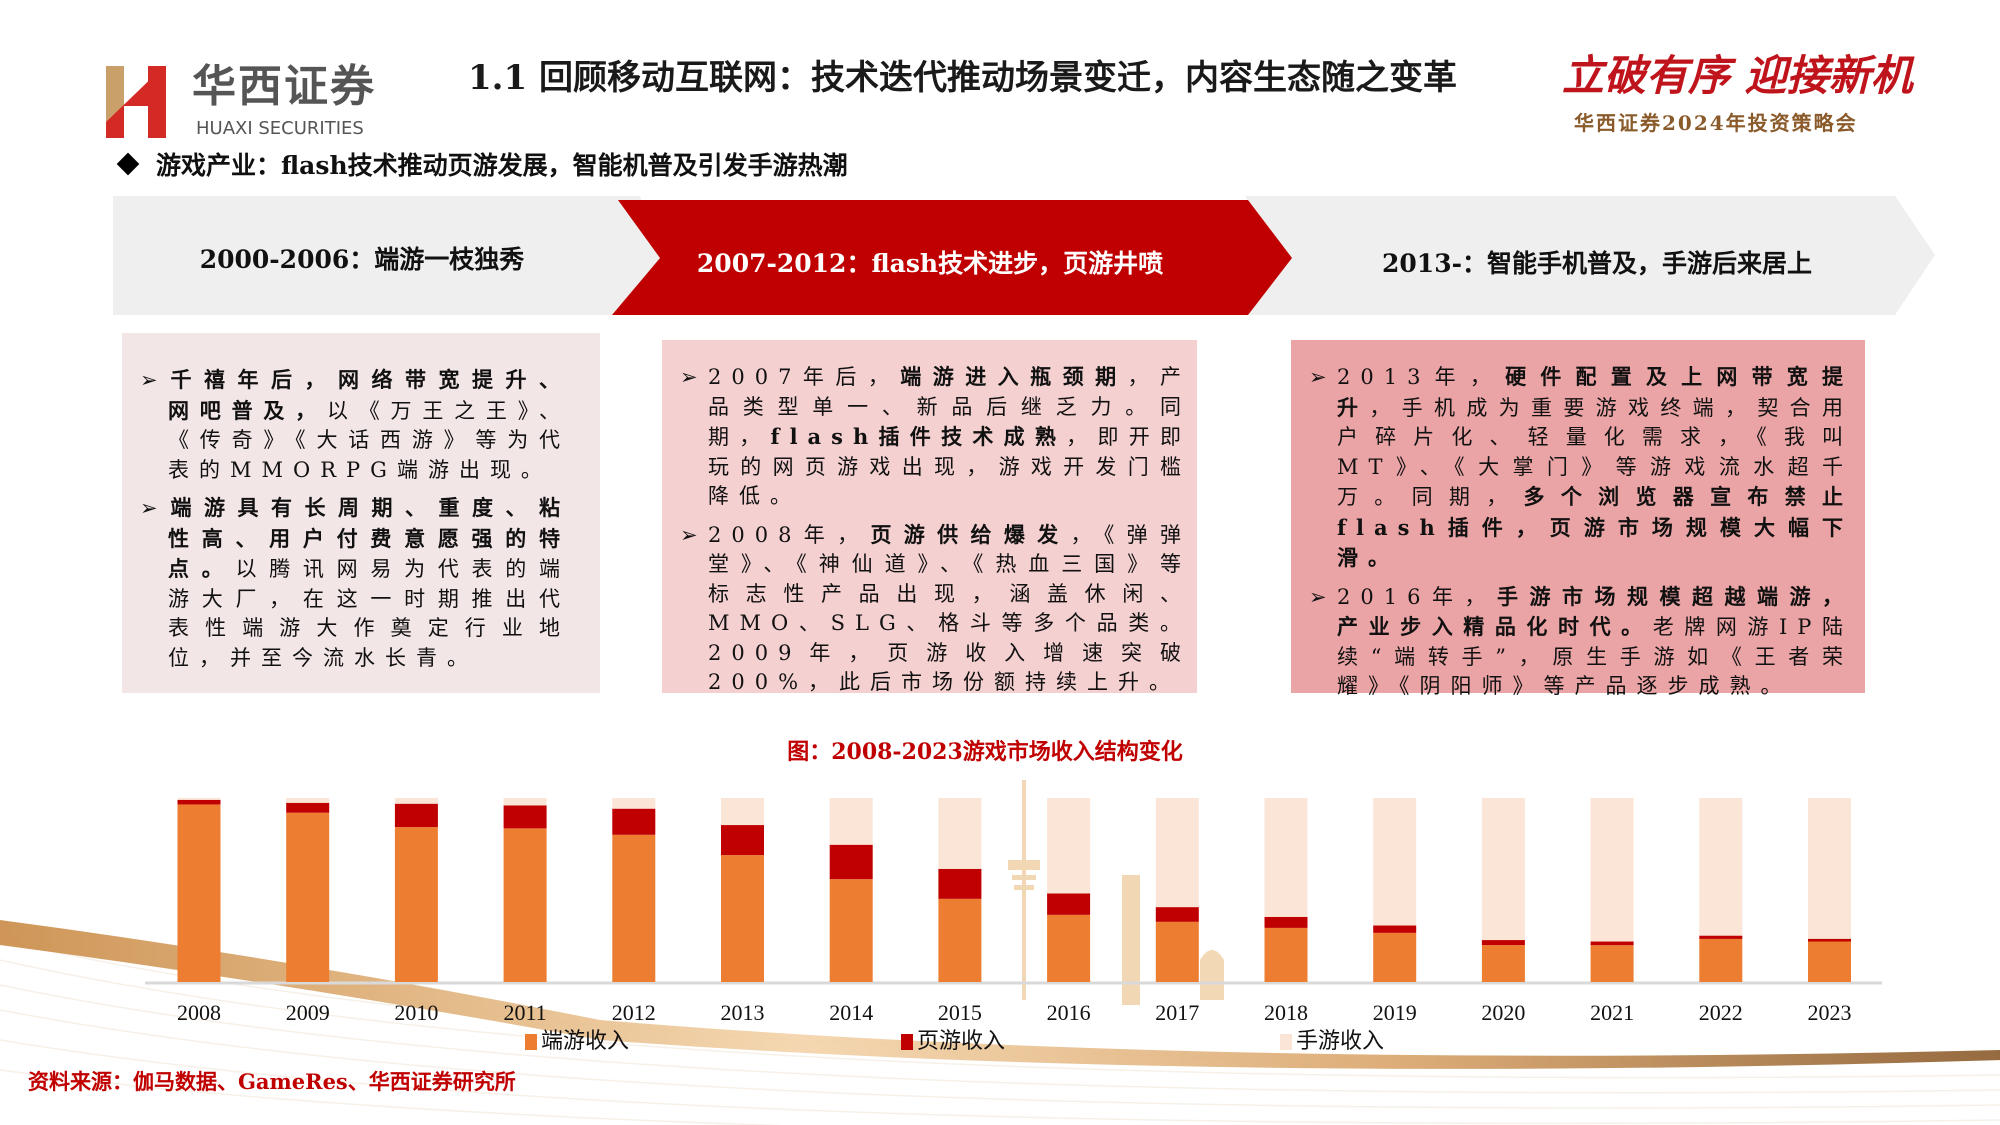  Describe the element at coordinates (634, 908) in the screenshot. I see `bar-segment-pc-2012` at that location.